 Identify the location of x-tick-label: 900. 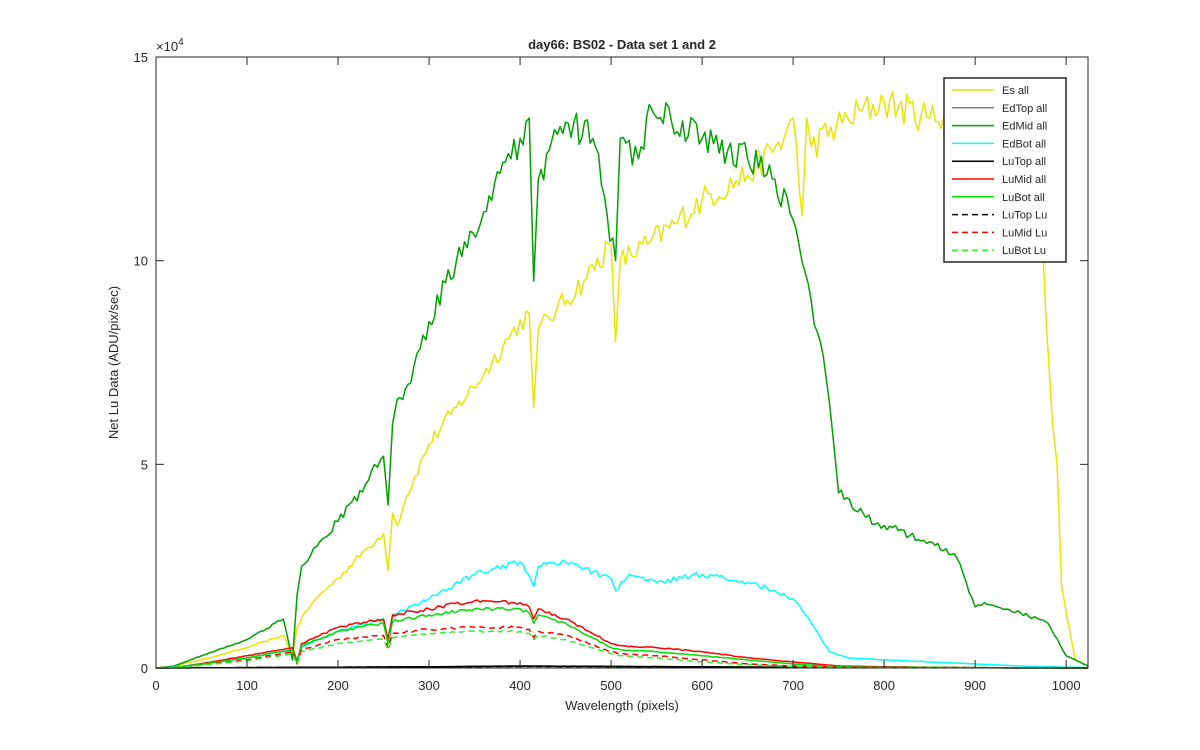
(975, 685).